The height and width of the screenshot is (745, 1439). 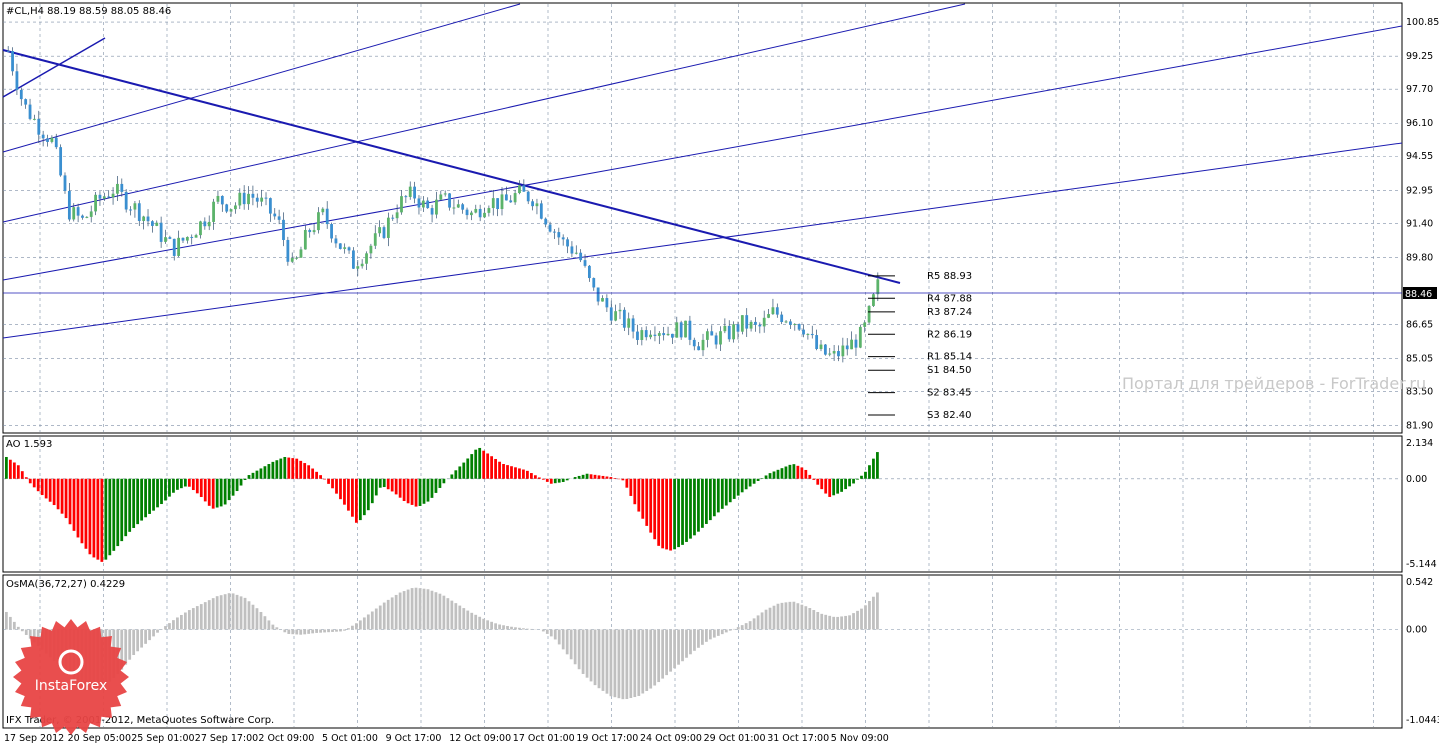 I want to click on ao-label: AO 1.593, so click(x=29, y=444).